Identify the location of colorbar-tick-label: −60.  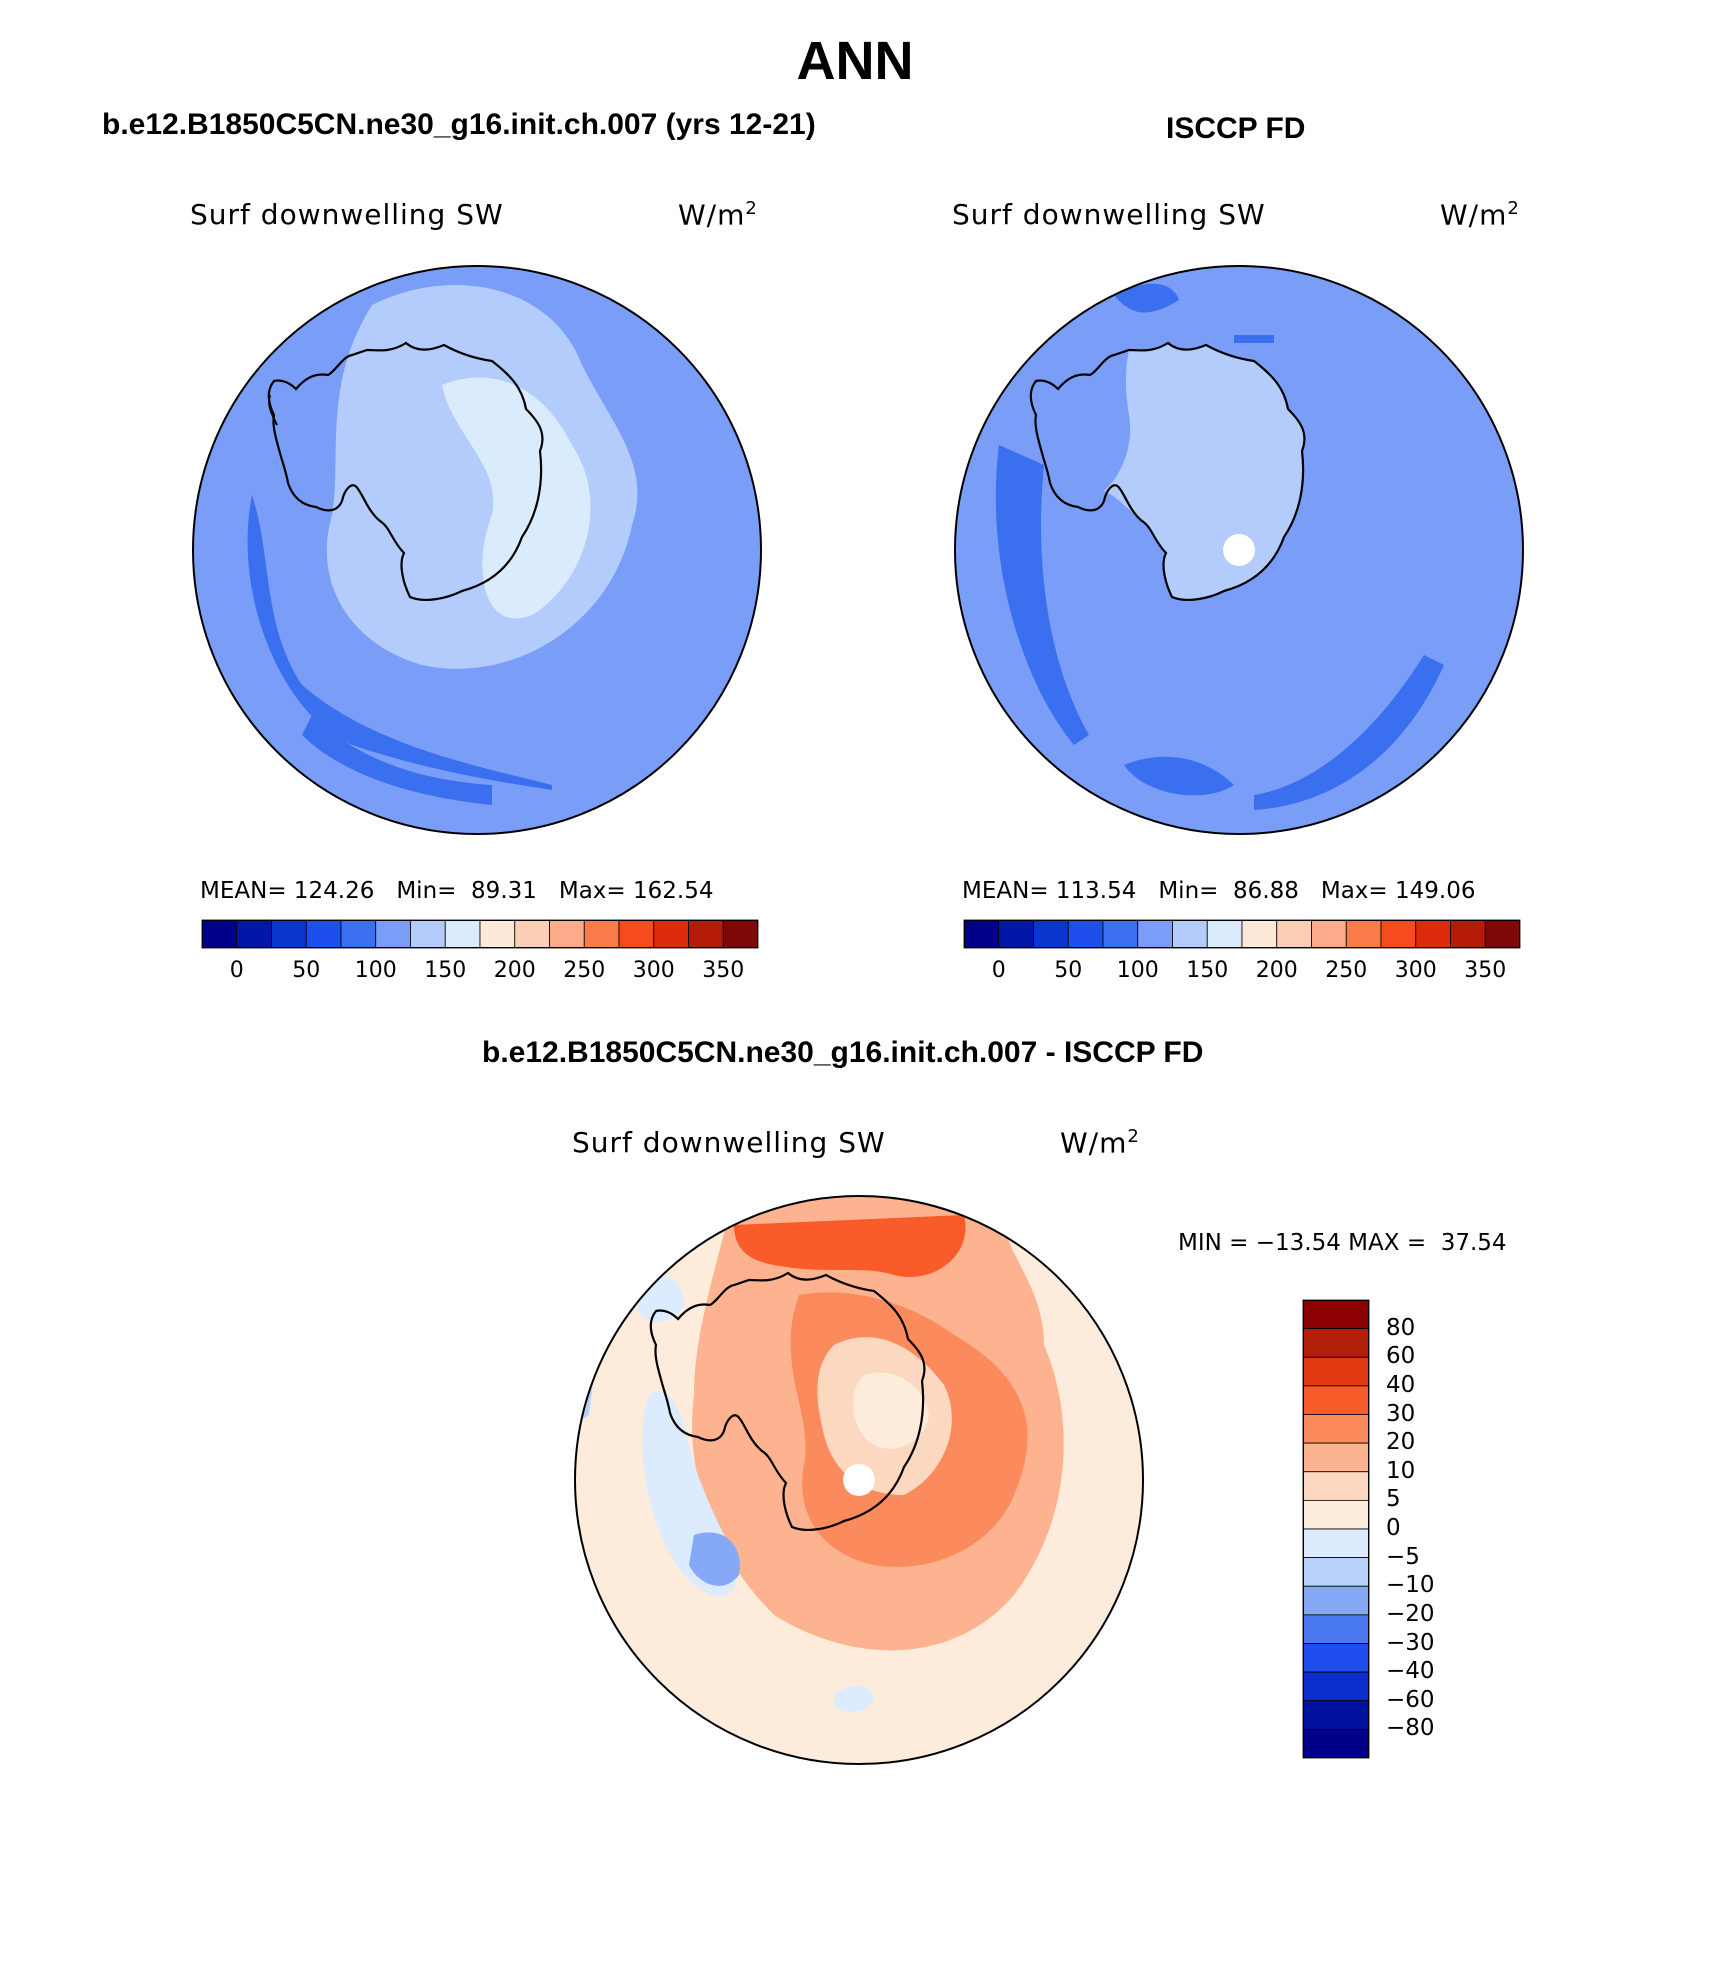
(1410, 1699).